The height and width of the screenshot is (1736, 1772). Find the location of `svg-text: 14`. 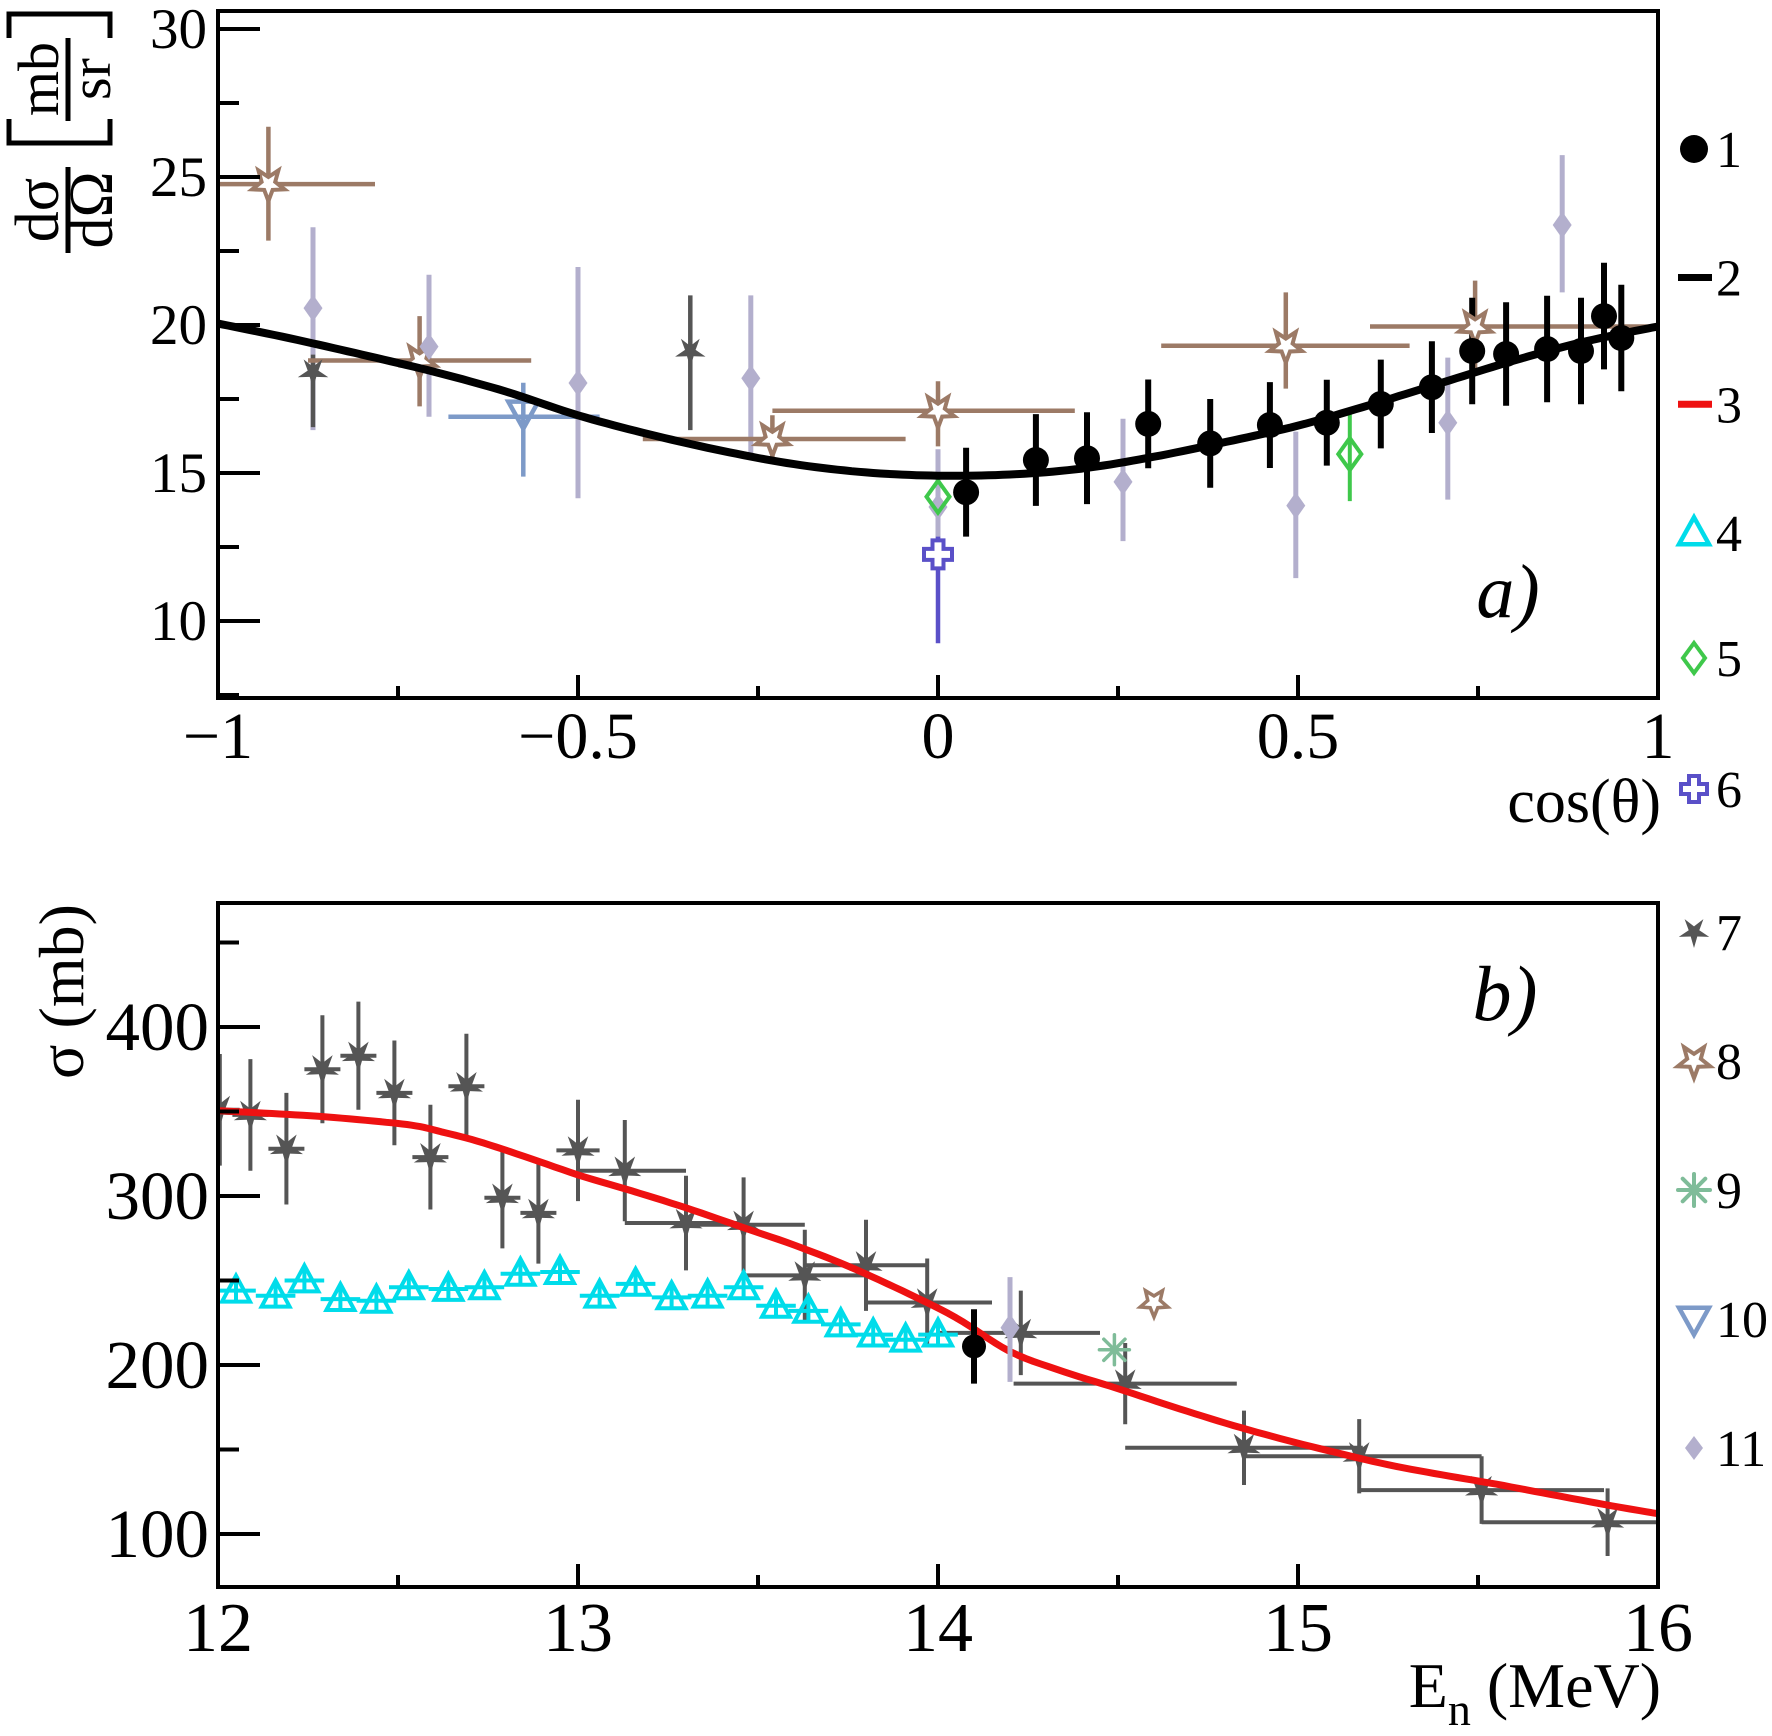

svg-text: 14 is located at coordinates (938, 1628).